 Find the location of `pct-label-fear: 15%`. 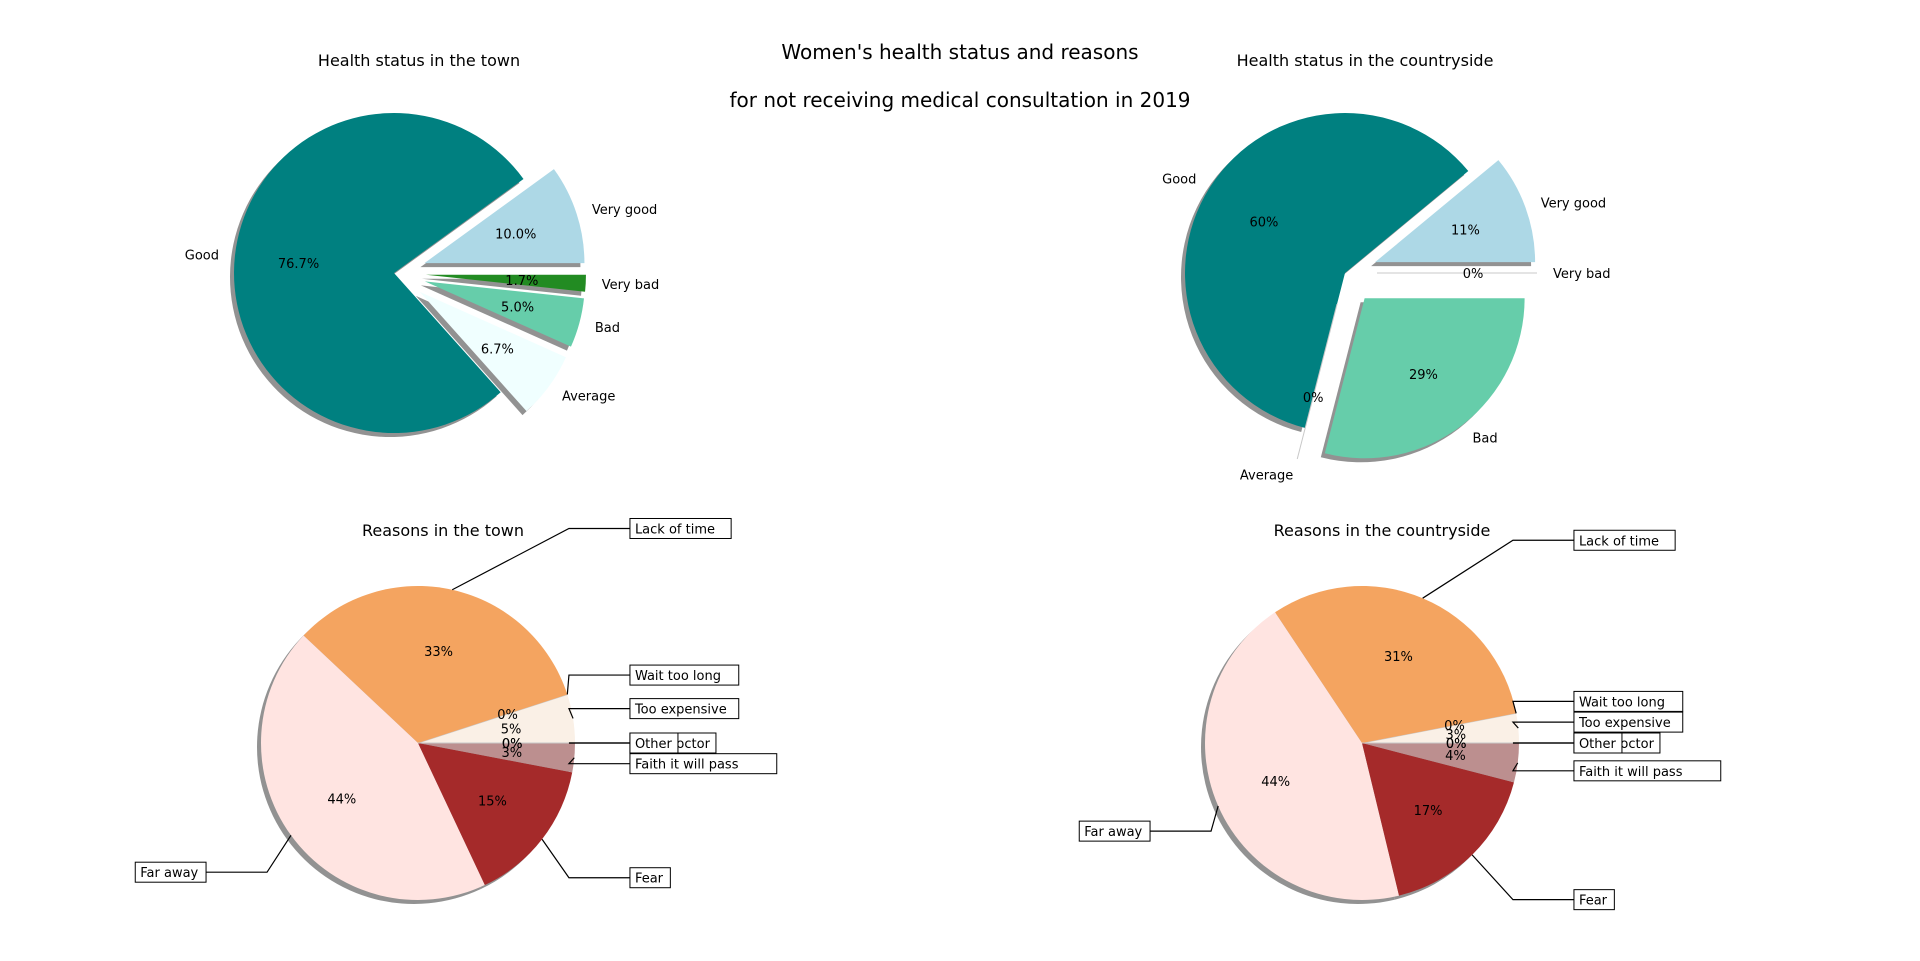

pct-label-fear: 15% is located at coordinates (492, 802).